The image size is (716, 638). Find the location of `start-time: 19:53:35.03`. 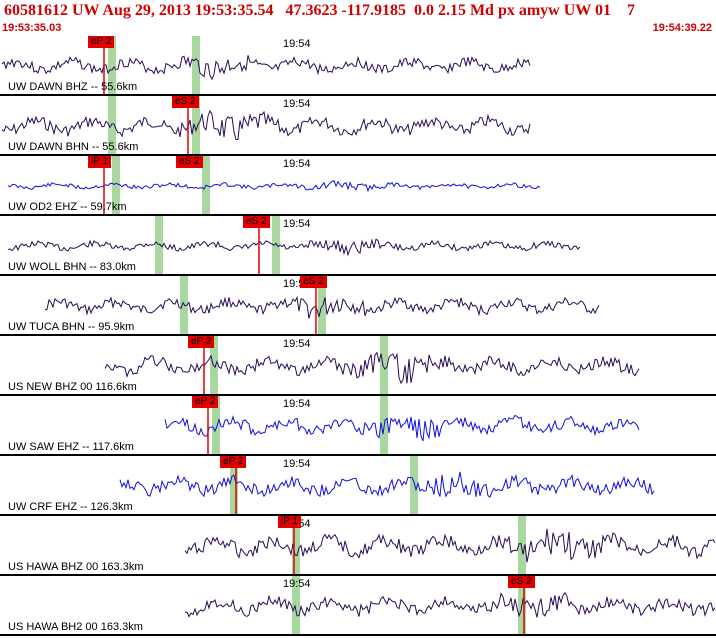

start-time: 19:53:35.03 is located at coordinates (32, 28).